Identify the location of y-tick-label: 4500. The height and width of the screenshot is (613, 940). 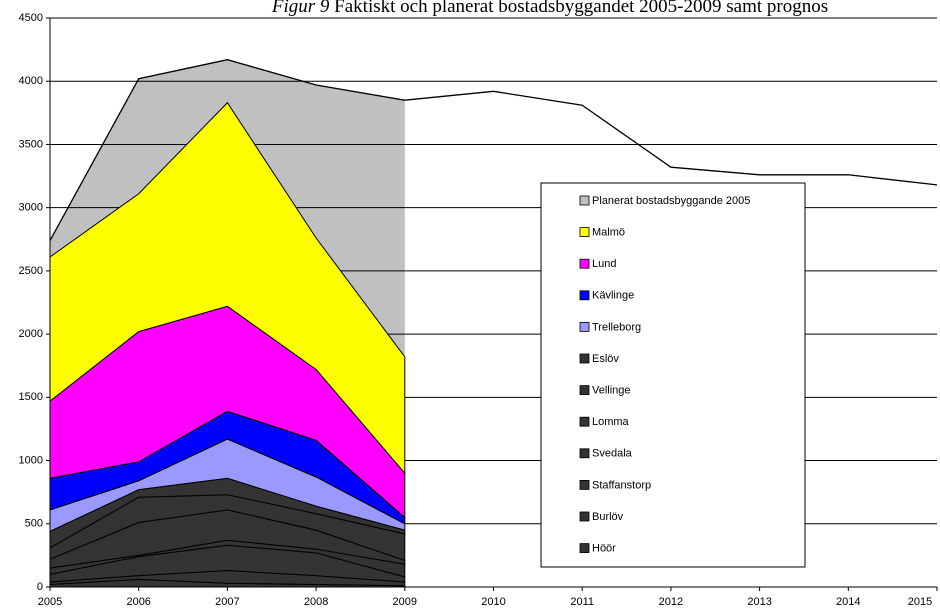
(31, 18).